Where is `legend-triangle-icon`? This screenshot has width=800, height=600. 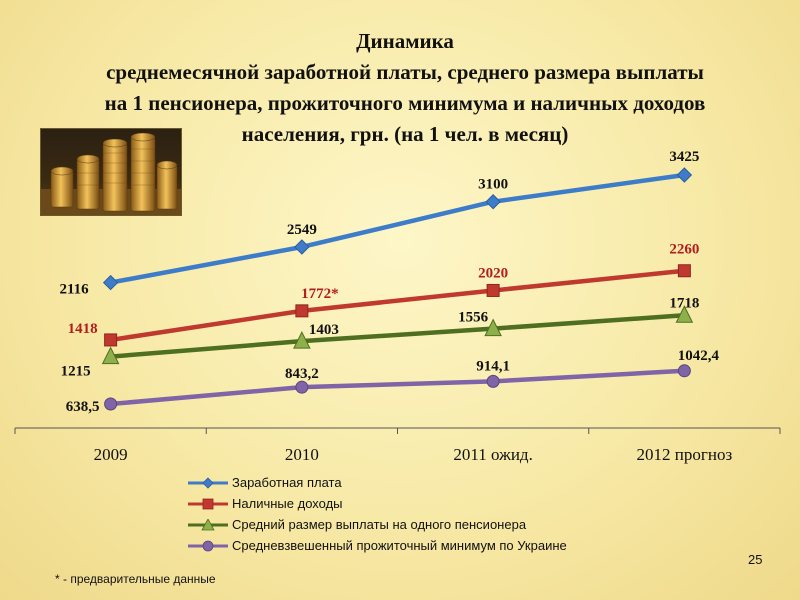
legend-triangle-icon is located at coordinates (208, 524).